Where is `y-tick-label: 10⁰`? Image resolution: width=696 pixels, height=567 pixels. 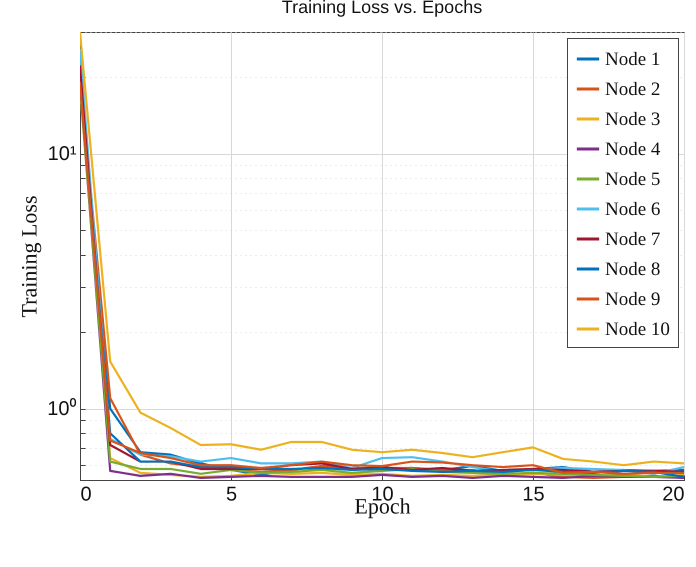 y-tick-label: 10⁰ is located at coordinates (61, 408).